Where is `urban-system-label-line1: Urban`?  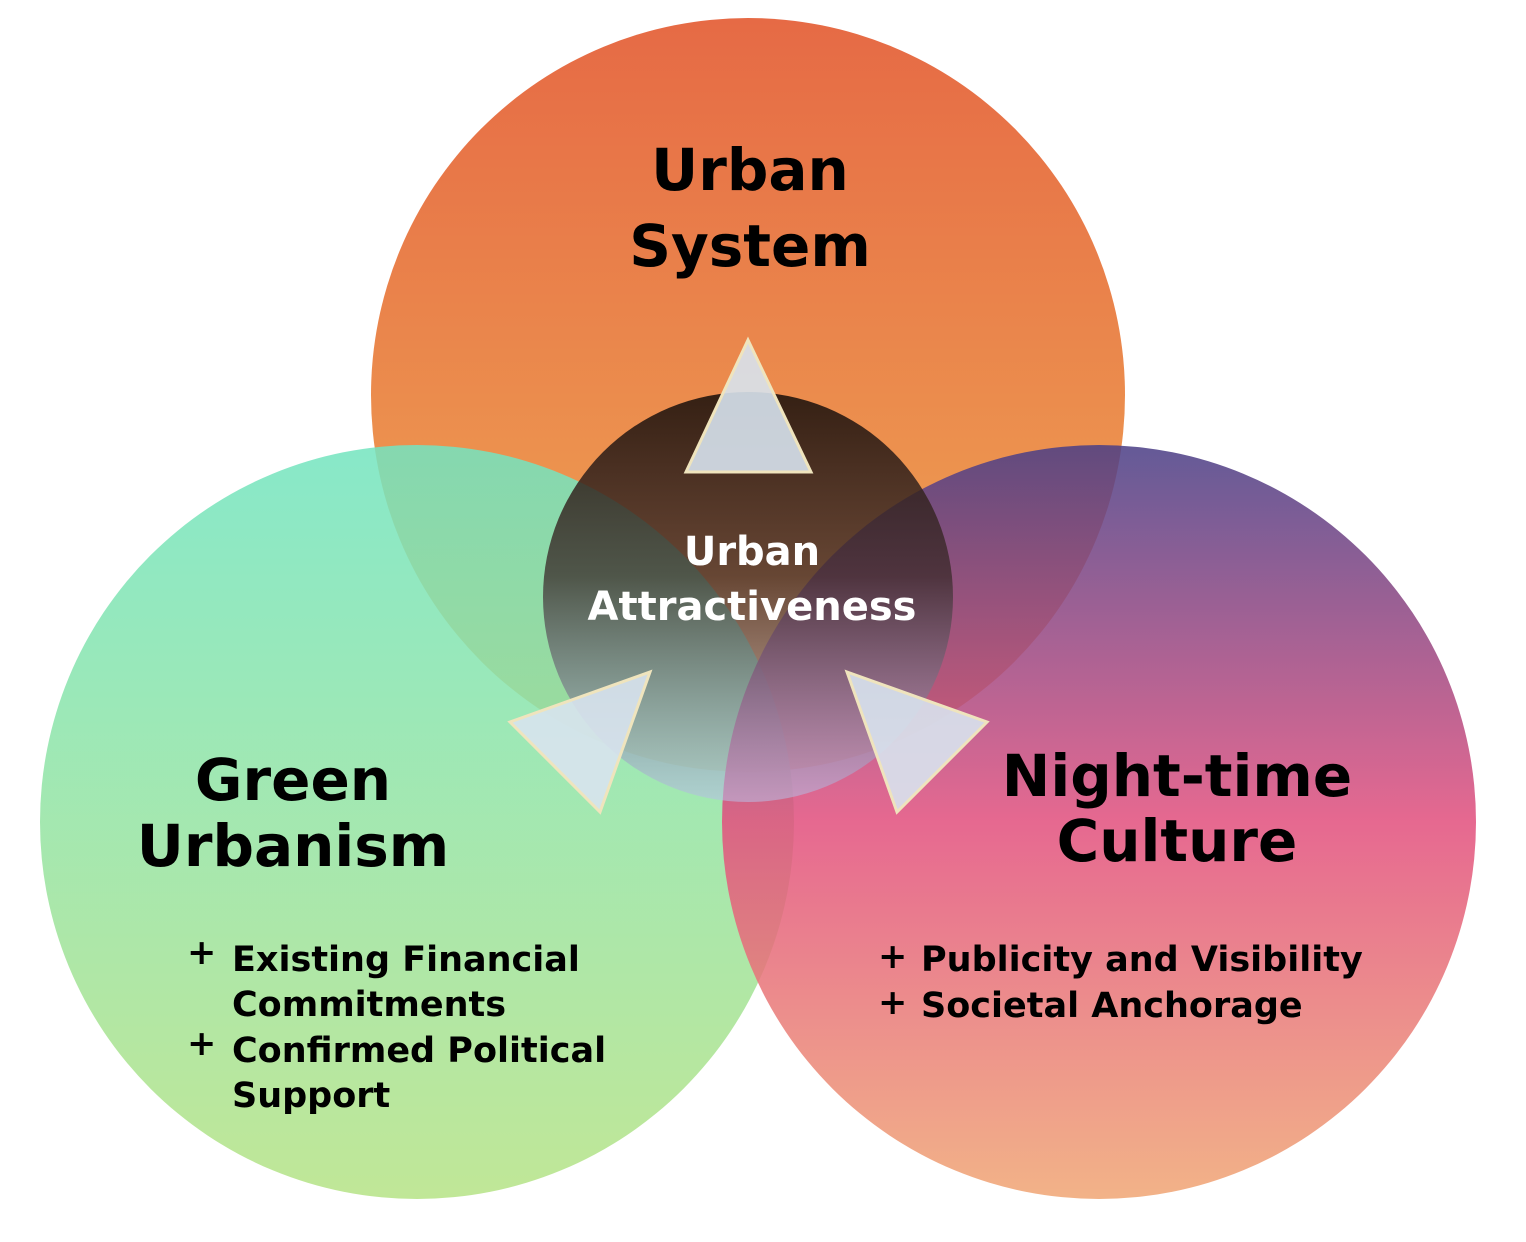
urban-system-label-line1: Urban is located at coordinates (750, 170).